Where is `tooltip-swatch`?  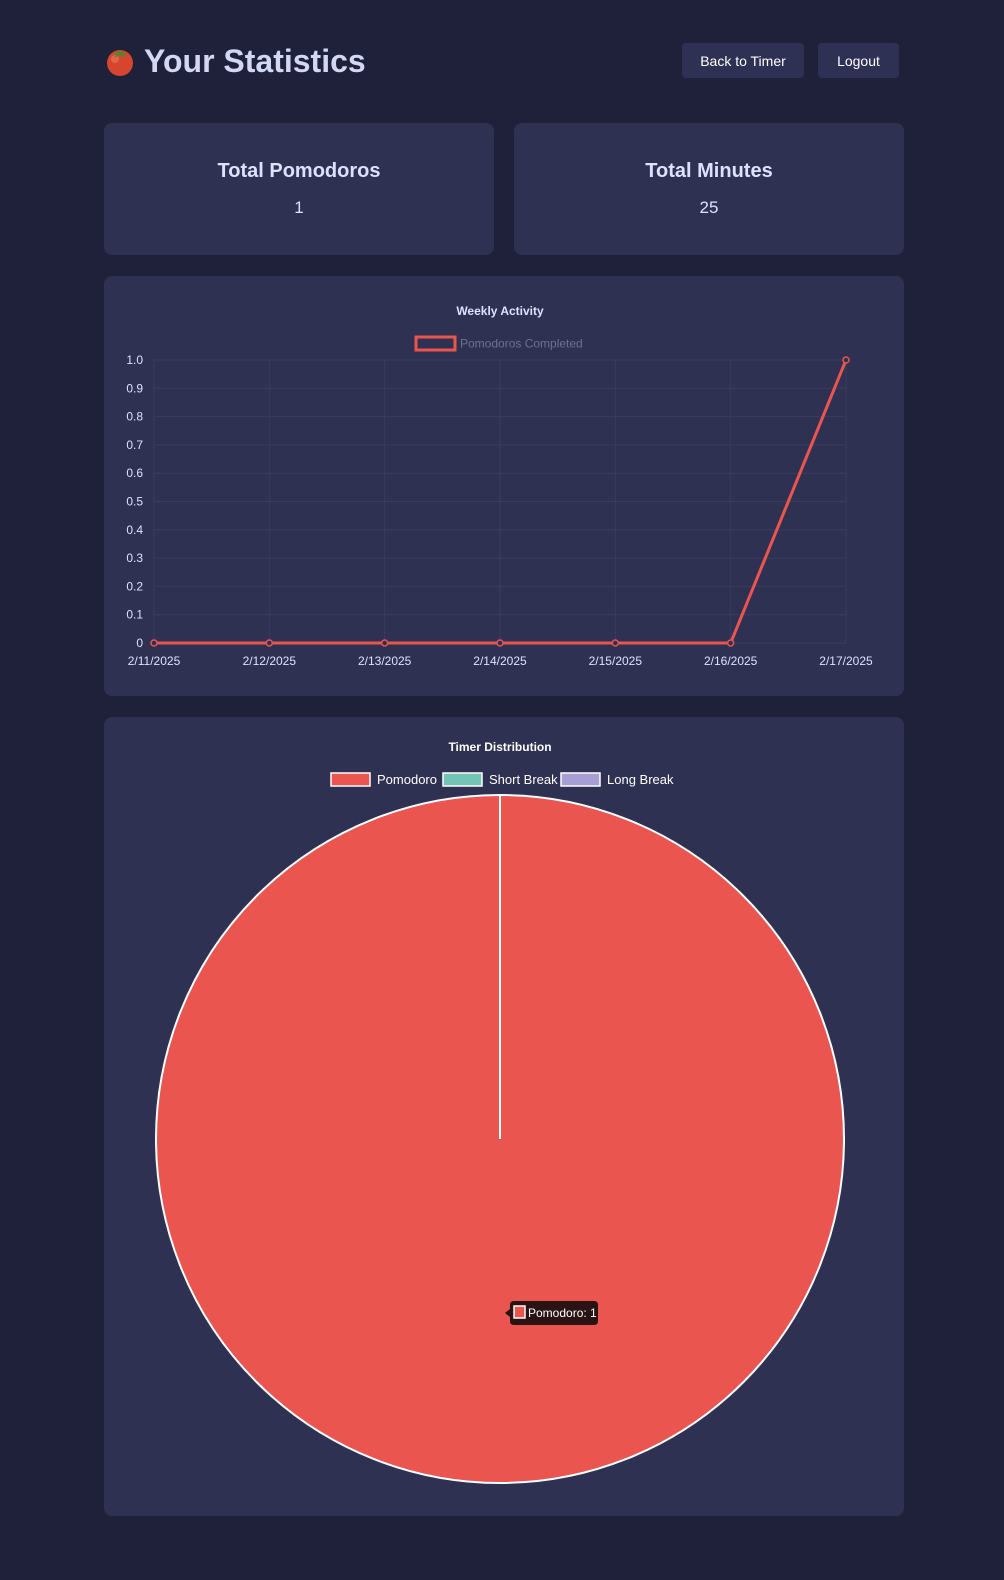 tooltip-swatch is located at coordinates (519, 1312).